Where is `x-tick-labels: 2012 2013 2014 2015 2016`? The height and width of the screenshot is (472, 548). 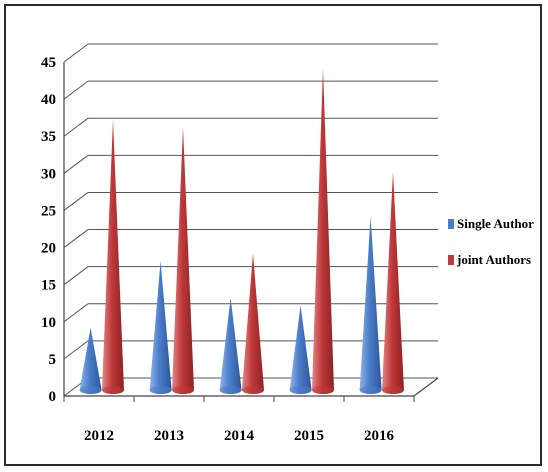 x-tick-labels: 2012 2013 2014 2015 2016 is located at coordinates (239, 436).